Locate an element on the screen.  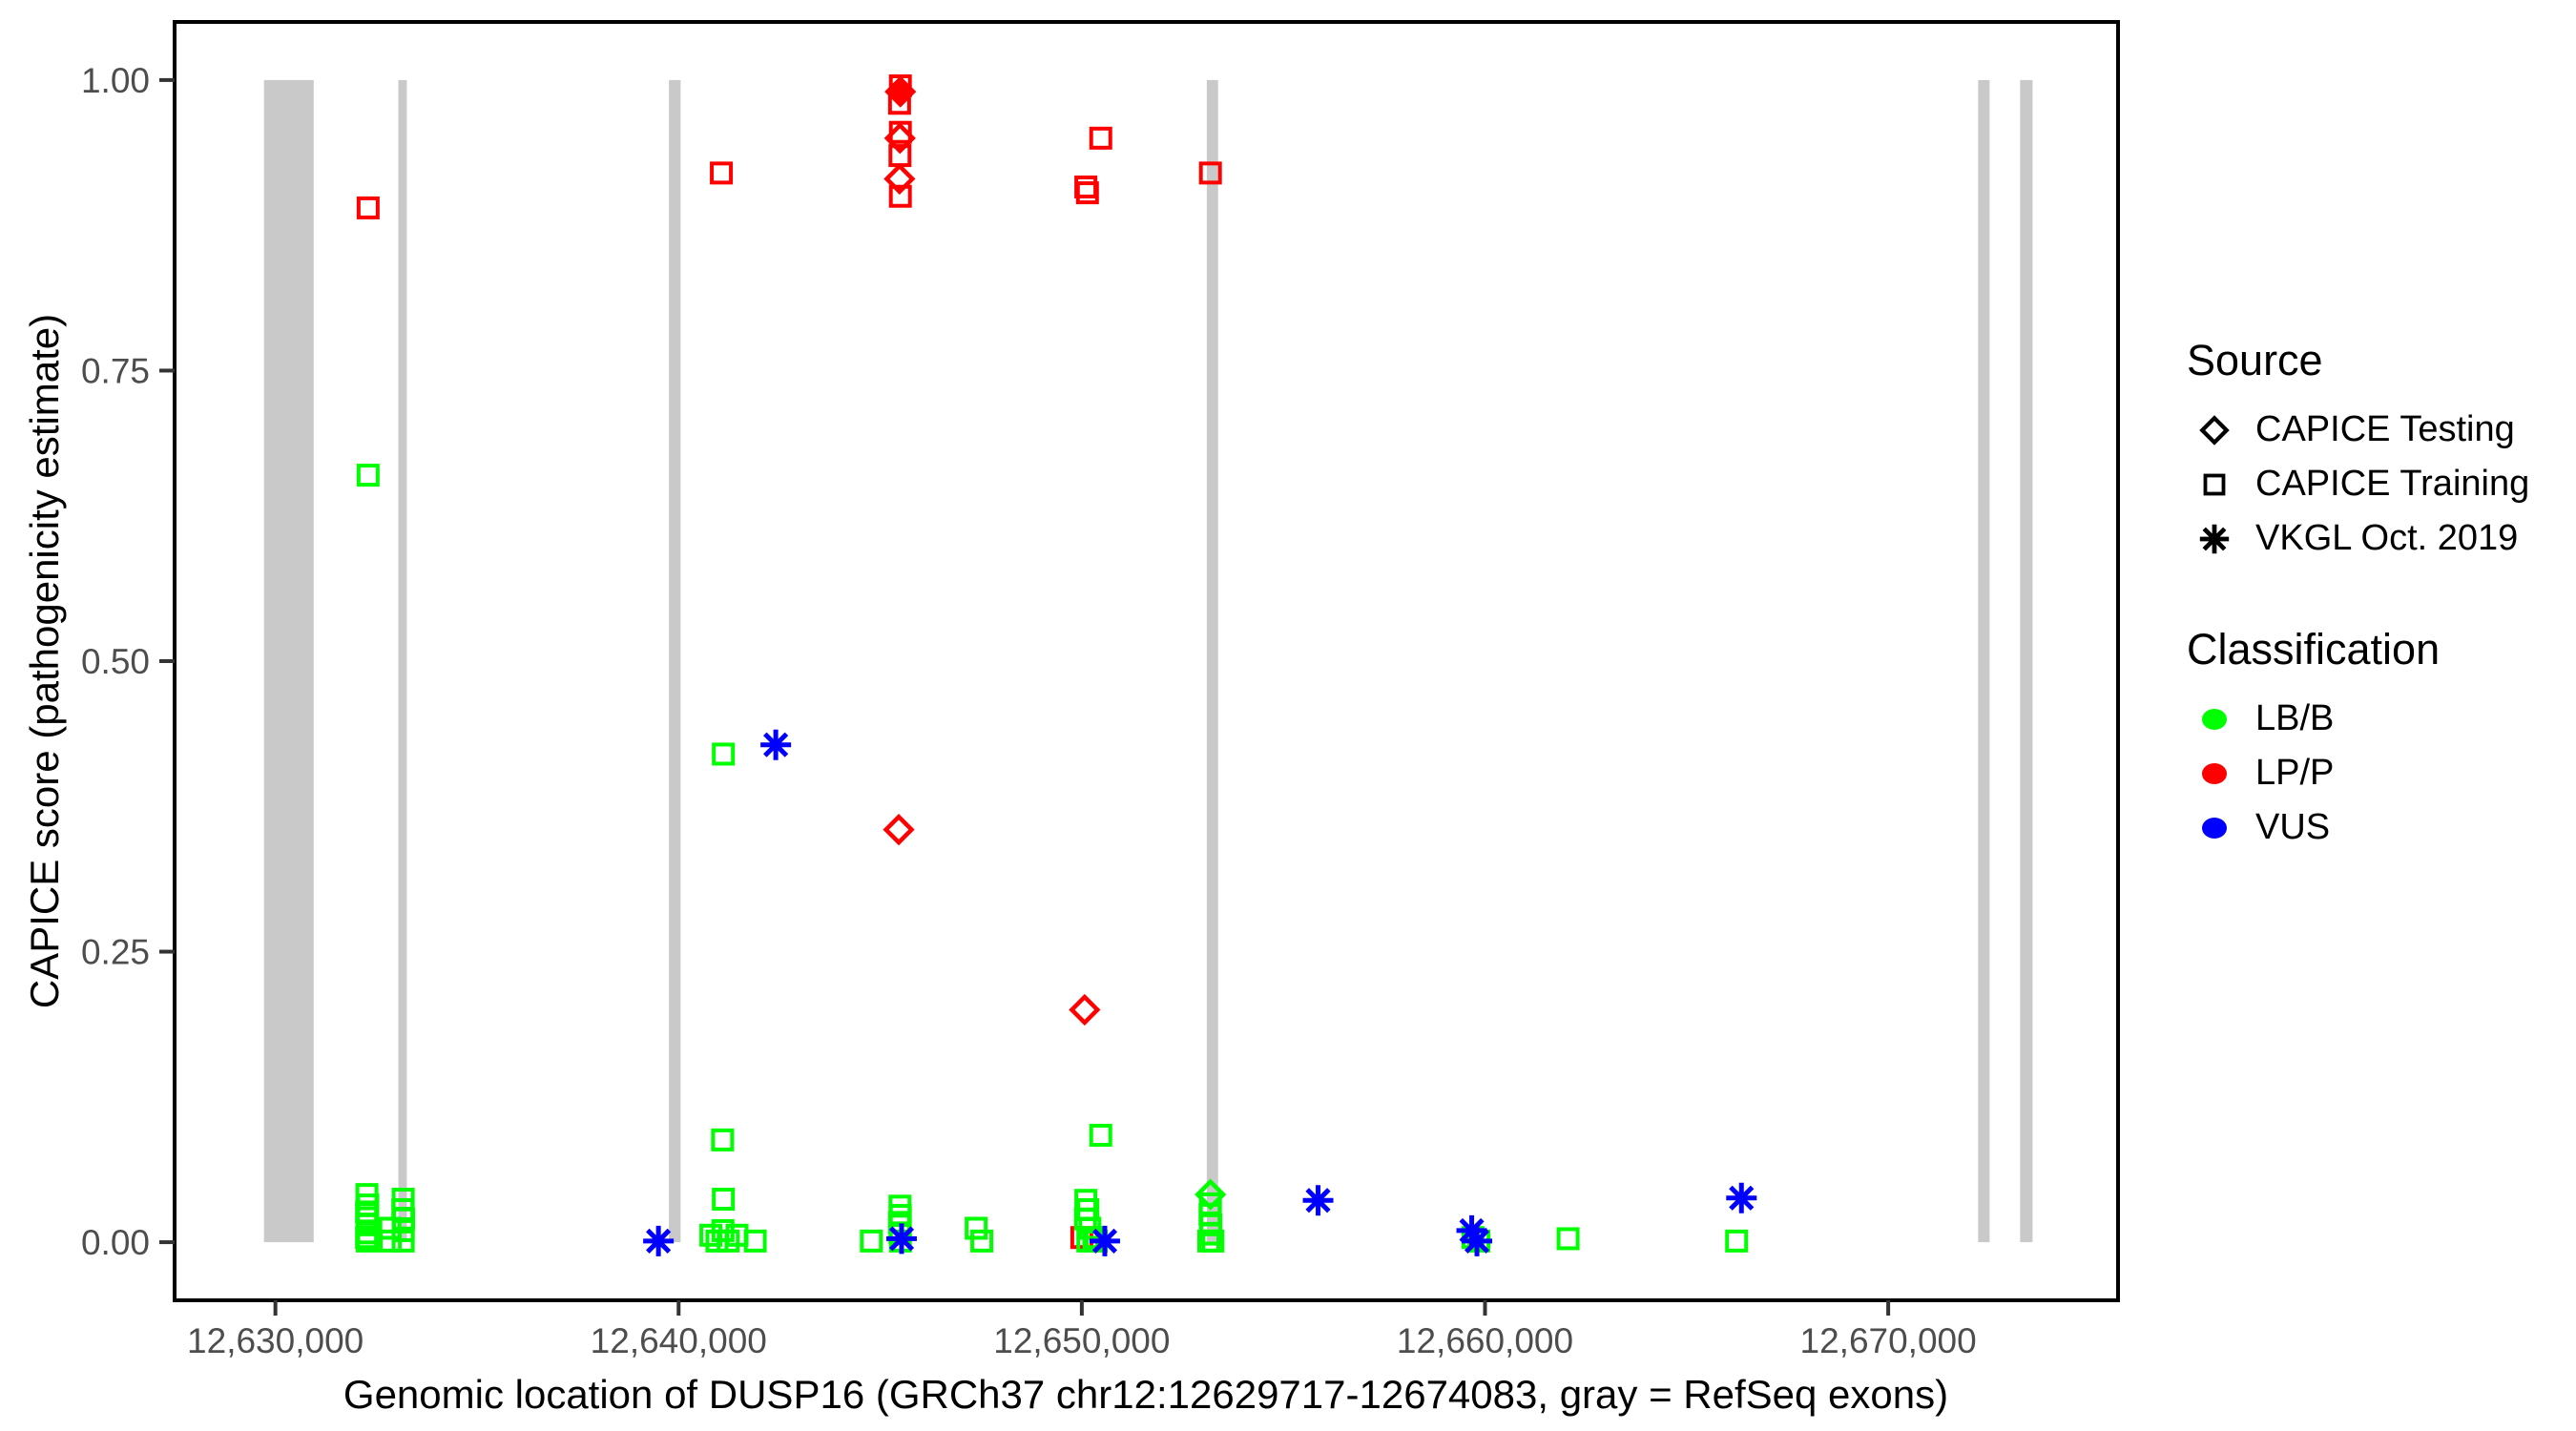
legend-item-label: CAPICE Testing is located at coordinates (2385, 429).